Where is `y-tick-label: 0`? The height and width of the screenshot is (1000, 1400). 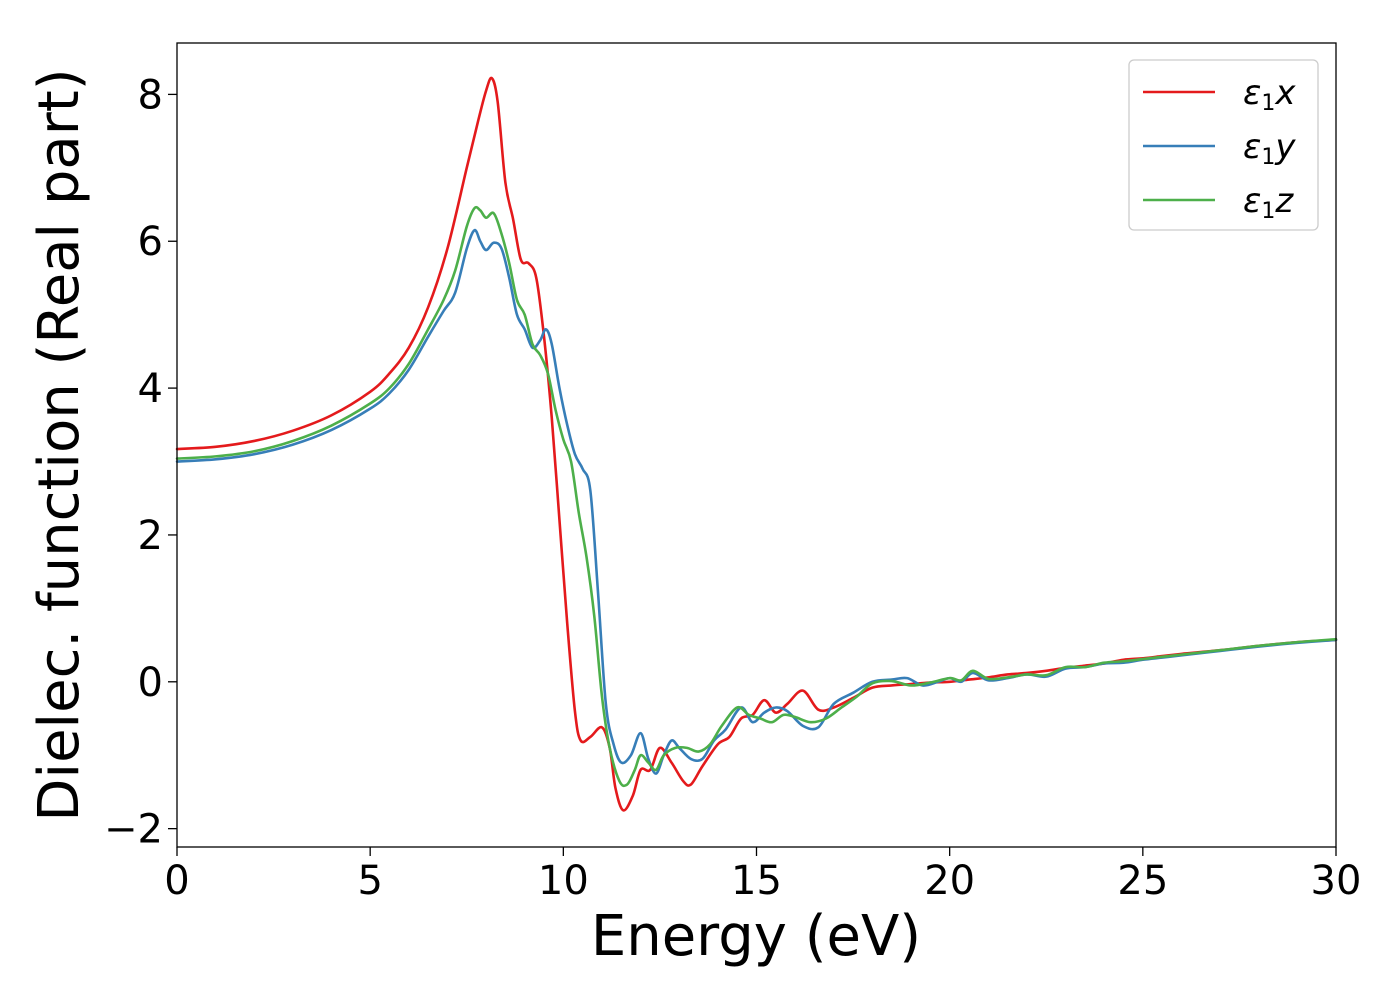
y-tick-label: 0 is located at coordinates (150, 683).